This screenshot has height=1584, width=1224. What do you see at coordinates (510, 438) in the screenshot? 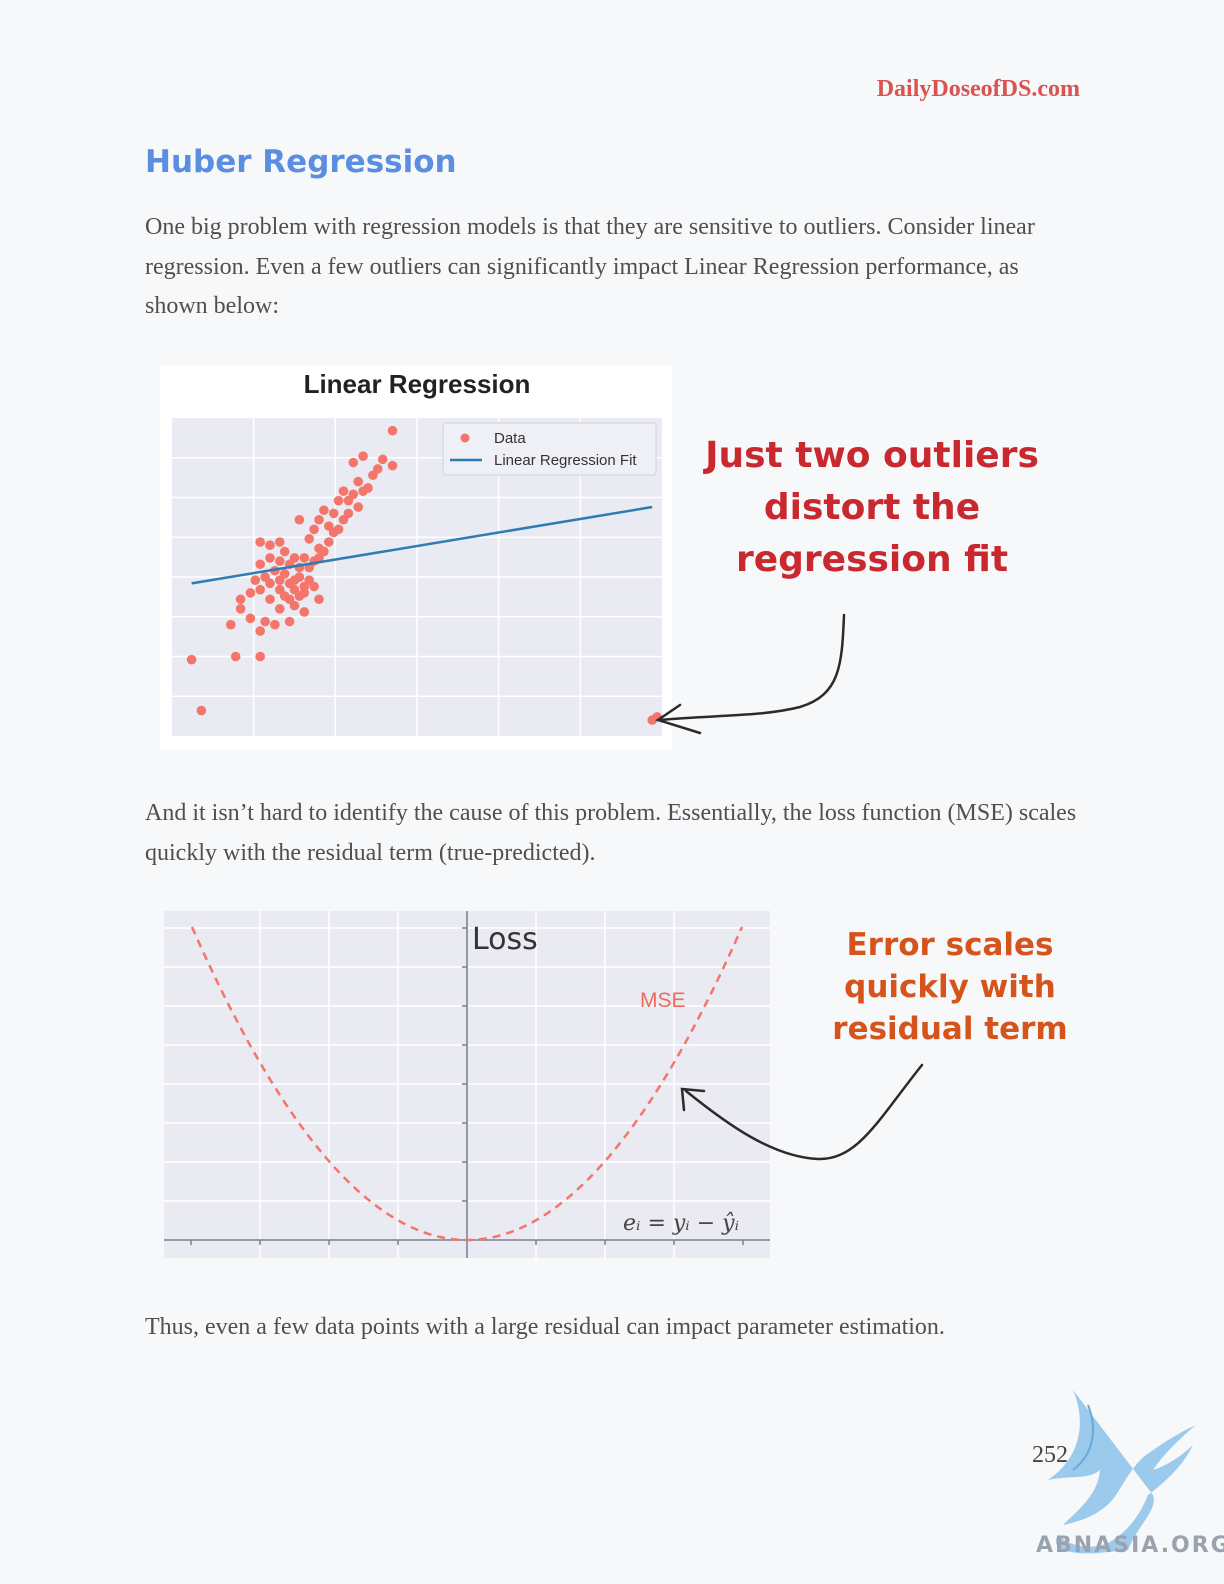
I see `legend-data-label: Data` at bounding box center [510, 438].